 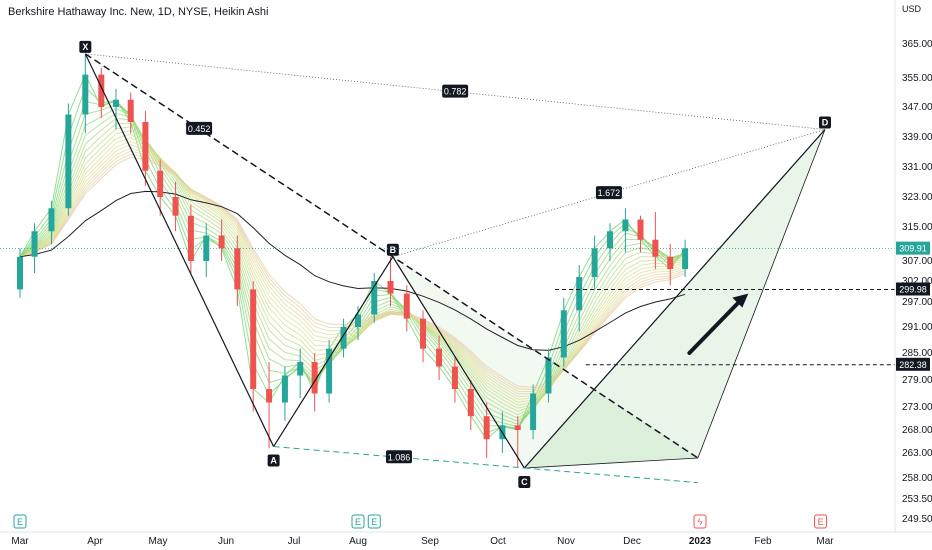 I want to click on time-tick-label: May, so click(x=158, y=541).